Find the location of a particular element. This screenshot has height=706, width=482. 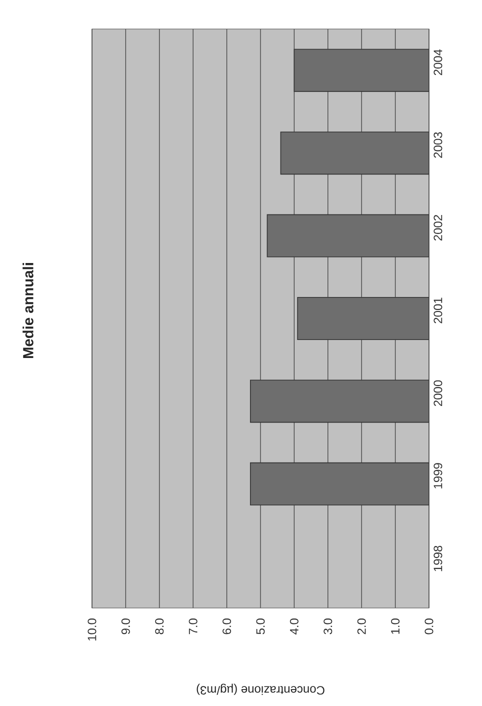

x-tick-label: 0.0 is located at coordinates (429, 626).